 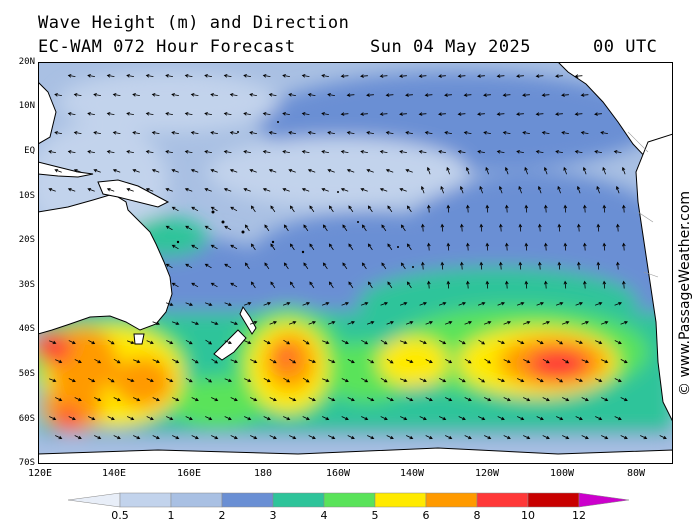 I want to click on country-borders, so click(x=643, y=204).